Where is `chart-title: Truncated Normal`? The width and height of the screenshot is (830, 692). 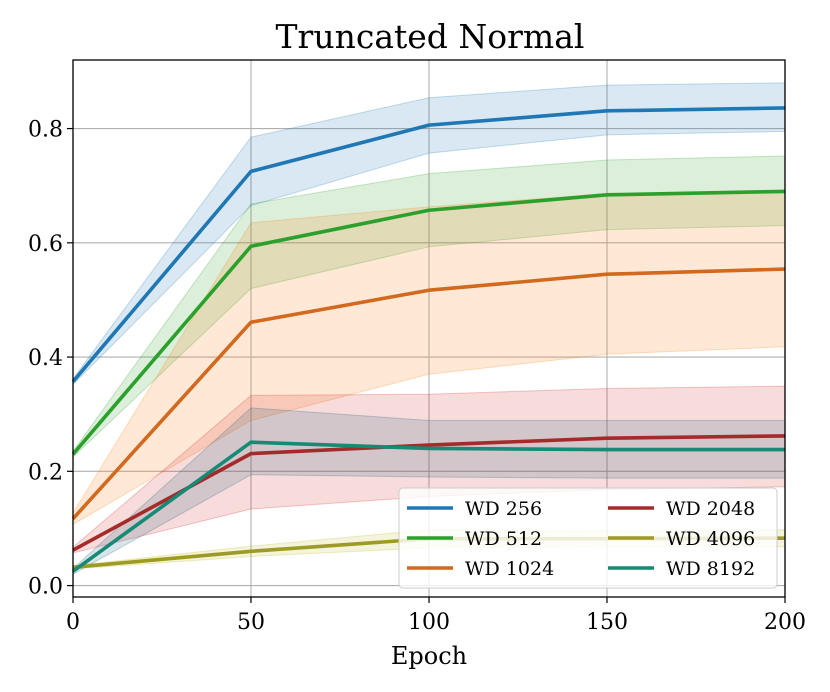 chart-title: Truncated Normal is located at coordinates (430, 36).